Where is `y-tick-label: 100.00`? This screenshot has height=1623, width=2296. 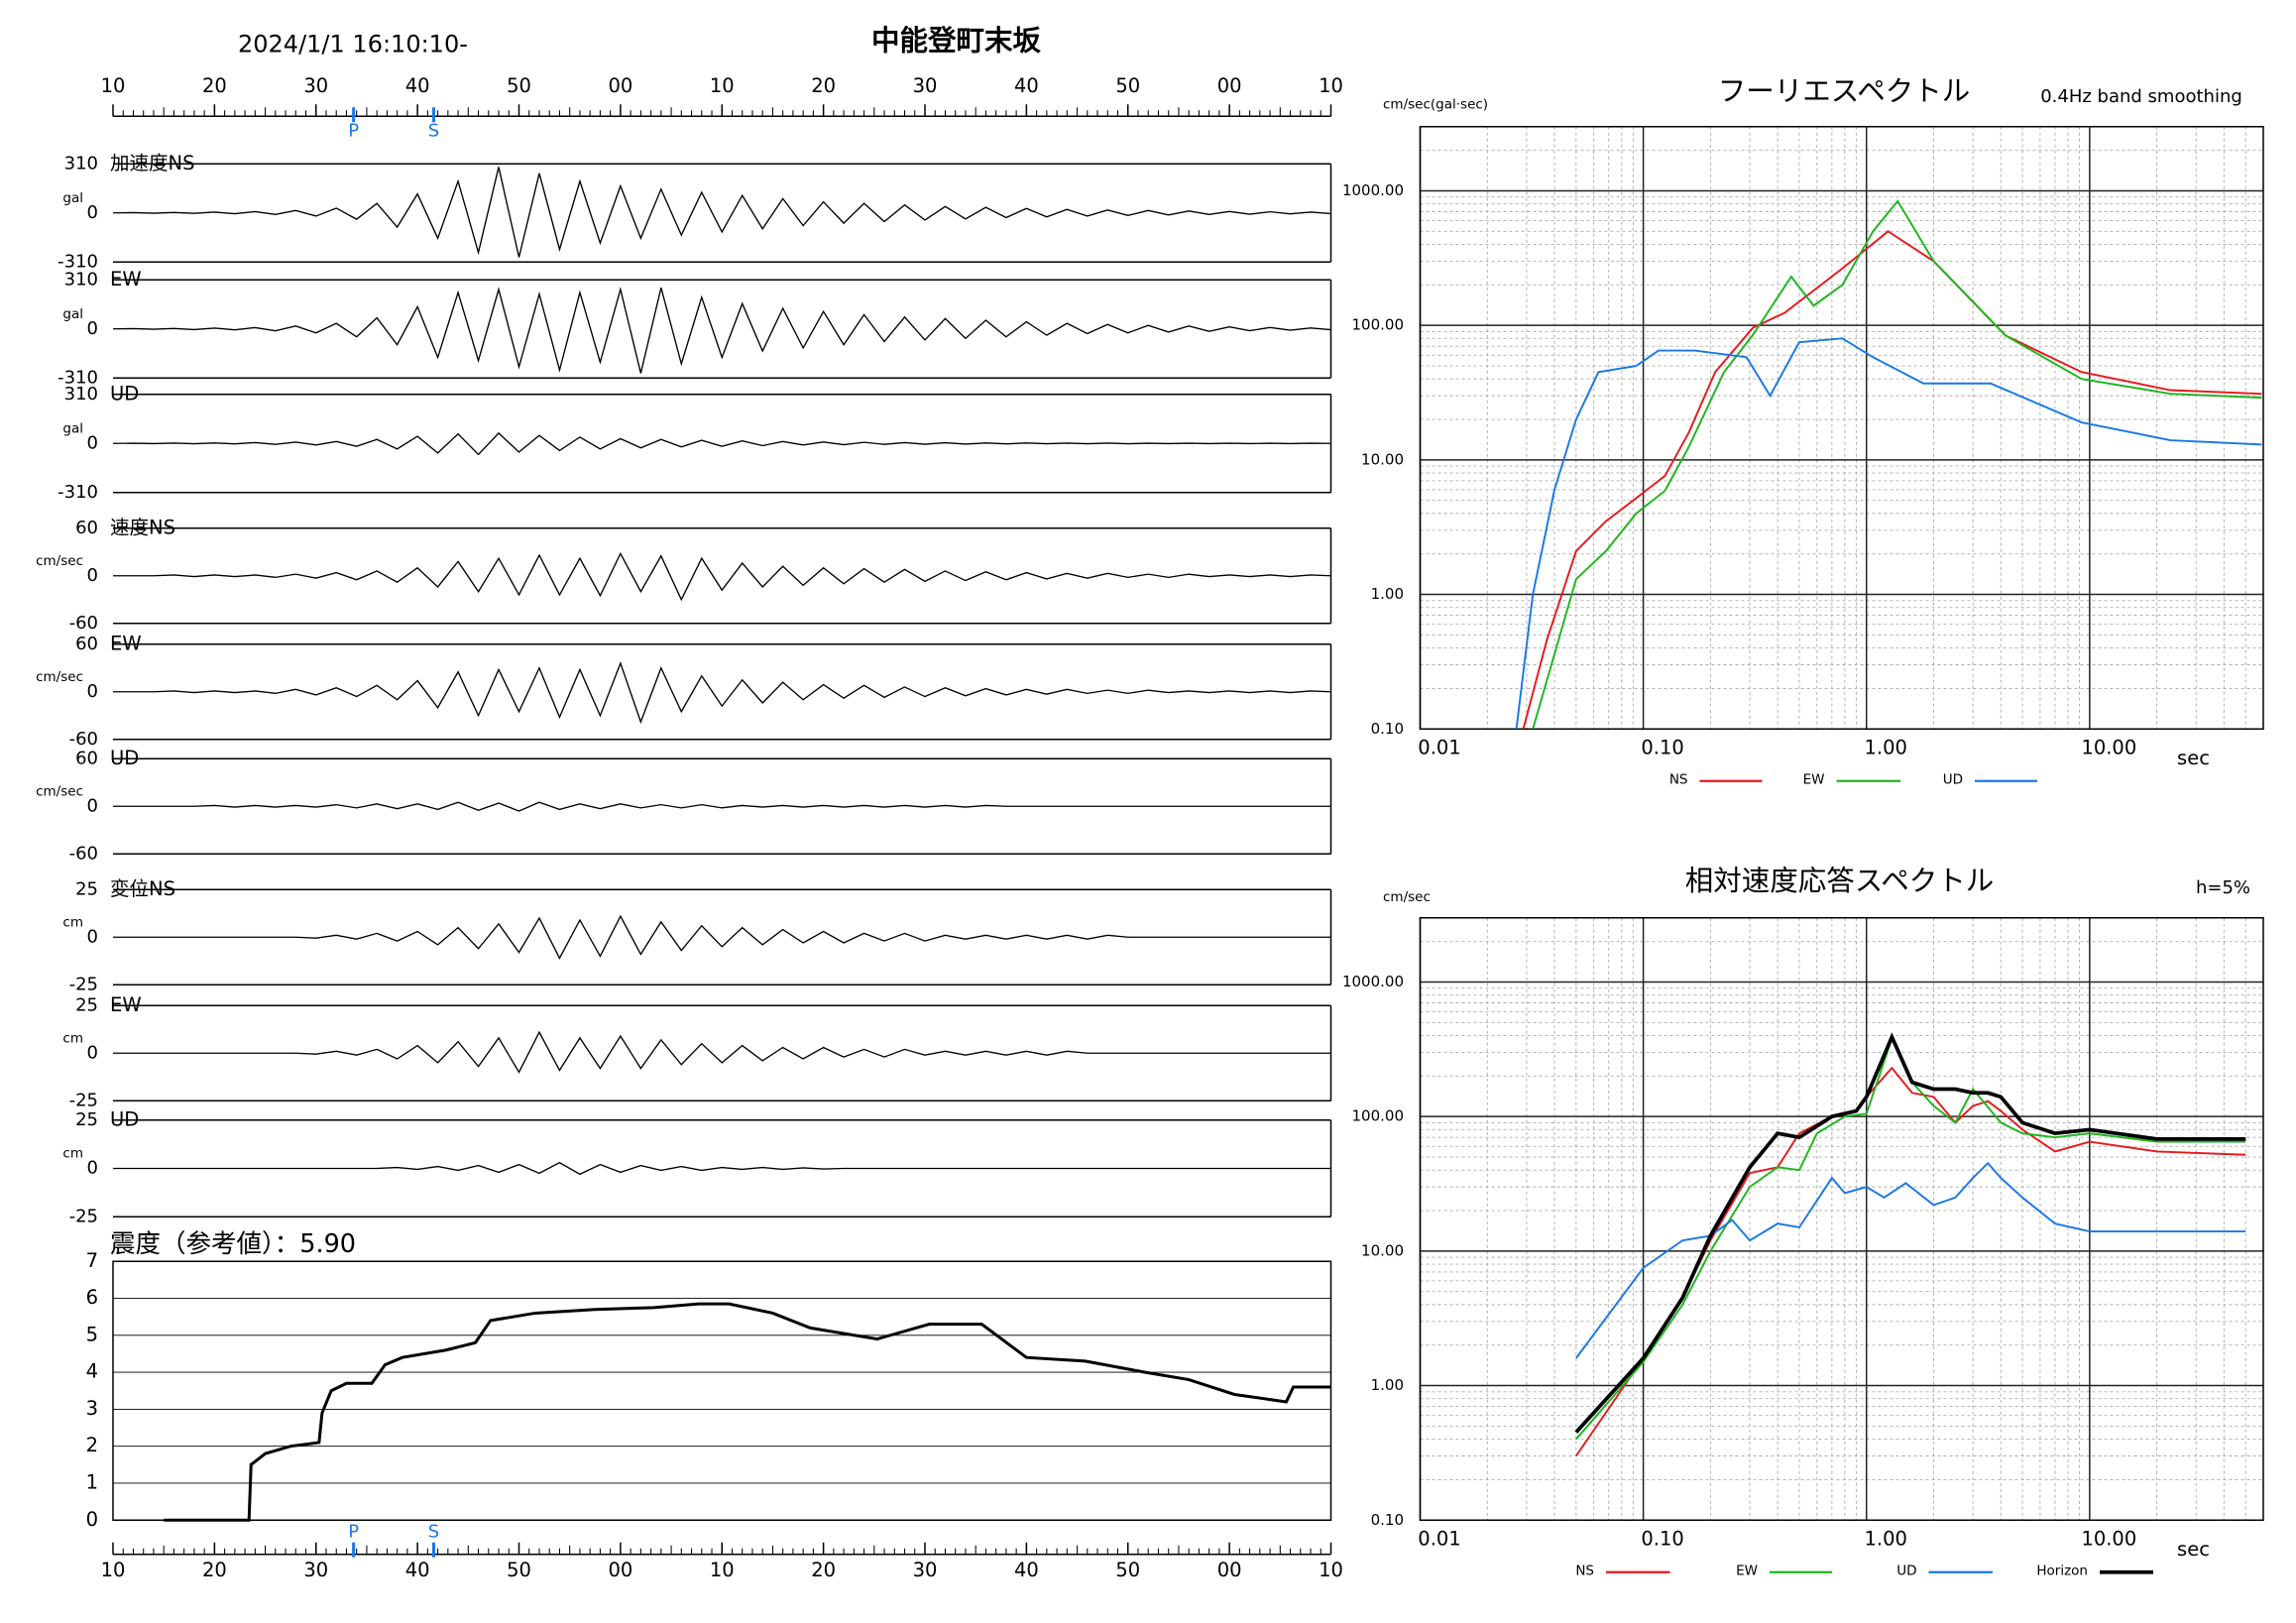 y-tick-label: 100.00 is located at coordinates (1379, 325).